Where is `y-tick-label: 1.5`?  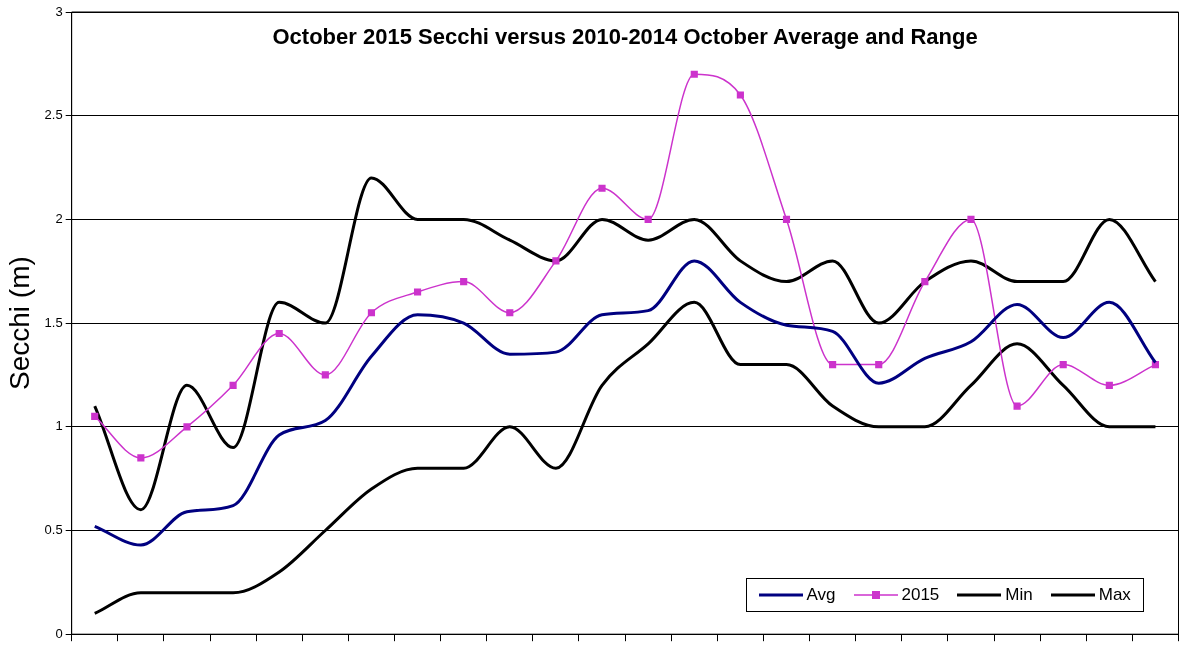
y-tick-label: 1.5 is located at coordinates (53, 322).